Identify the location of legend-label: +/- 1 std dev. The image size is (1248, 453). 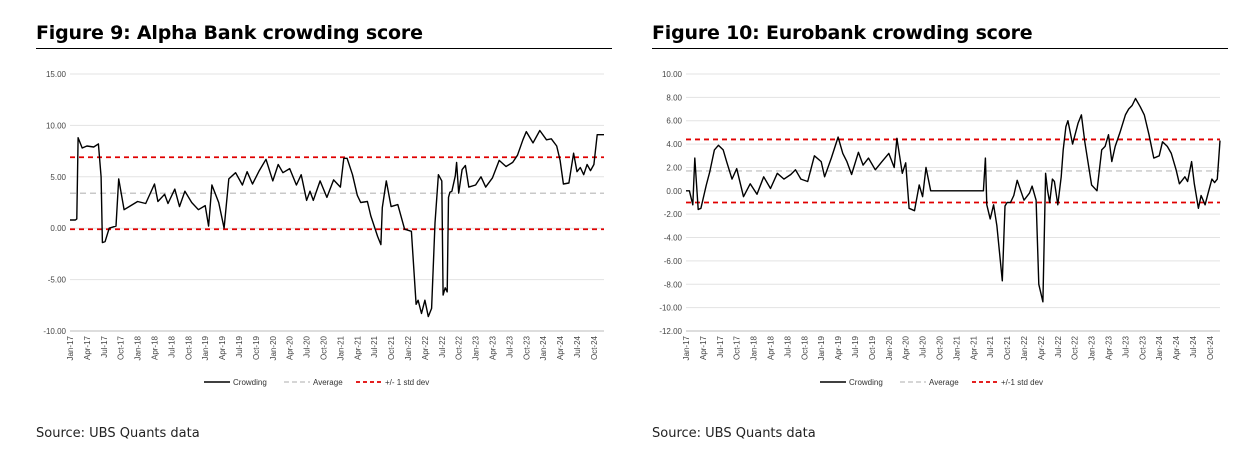
(407, 382).